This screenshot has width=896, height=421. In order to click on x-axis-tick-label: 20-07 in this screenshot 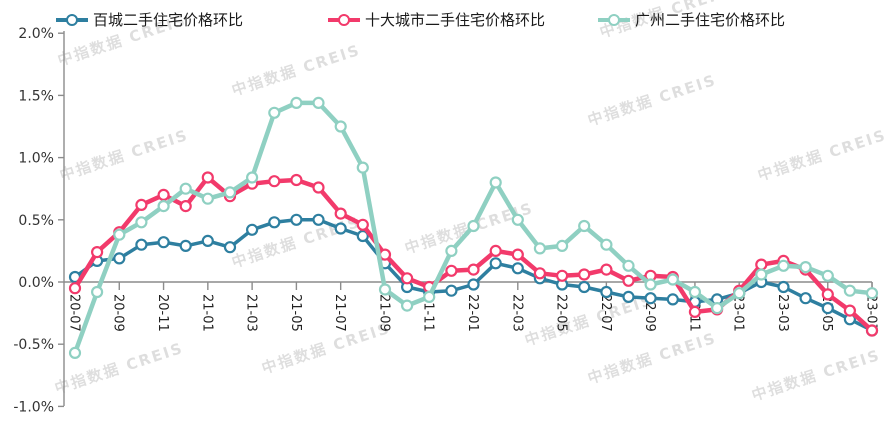, I will do `click(73, 313)`.